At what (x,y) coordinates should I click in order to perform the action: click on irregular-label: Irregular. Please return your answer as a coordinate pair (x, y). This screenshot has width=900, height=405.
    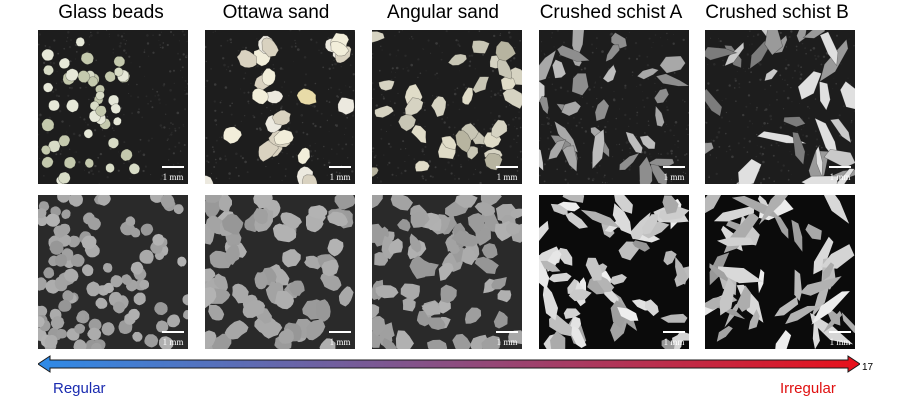
    Looking at the image, I should click on (808, 388).